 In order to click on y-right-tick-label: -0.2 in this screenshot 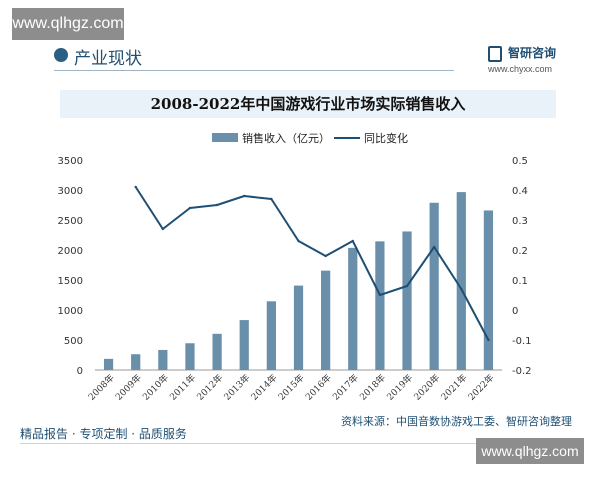, I will do `click(522, 371)`.